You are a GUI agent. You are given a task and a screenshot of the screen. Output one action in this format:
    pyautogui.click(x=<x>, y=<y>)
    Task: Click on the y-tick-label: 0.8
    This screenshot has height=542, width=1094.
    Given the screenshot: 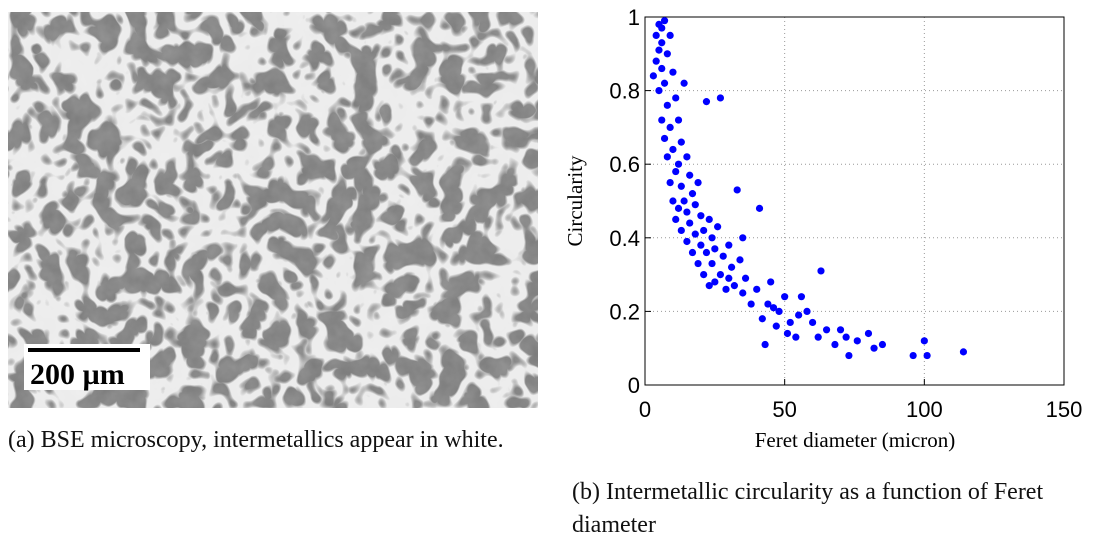 What is the action you would take?
    pyautogui.click(x=624, y=91)
    